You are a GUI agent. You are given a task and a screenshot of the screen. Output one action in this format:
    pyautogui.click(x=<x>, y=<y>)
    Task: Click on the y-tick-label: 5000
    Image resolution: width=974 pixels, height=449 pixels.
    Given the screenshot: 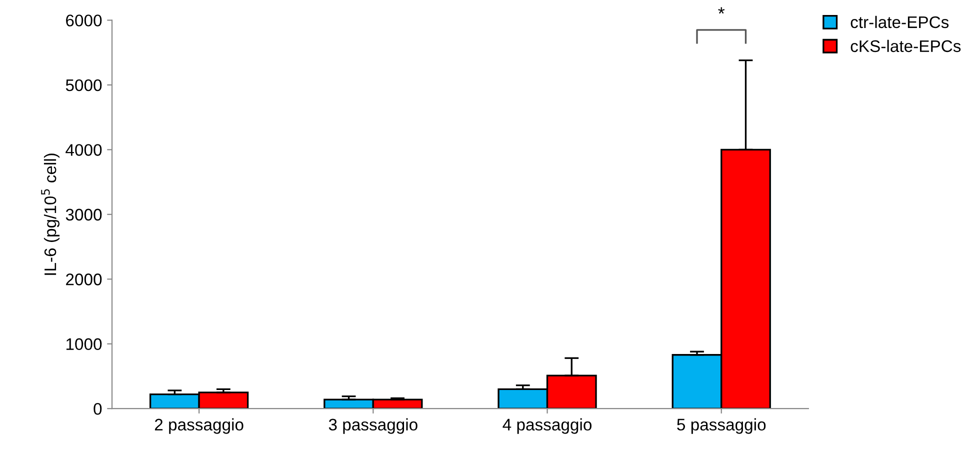 What is the action you would take?
    pyautogui.click(x=84, y=85)
    